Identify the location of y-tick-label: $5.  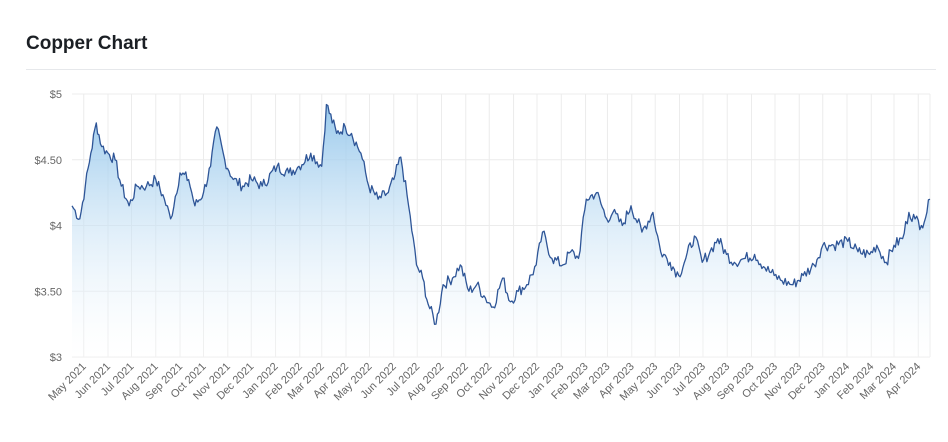
(56, 95).